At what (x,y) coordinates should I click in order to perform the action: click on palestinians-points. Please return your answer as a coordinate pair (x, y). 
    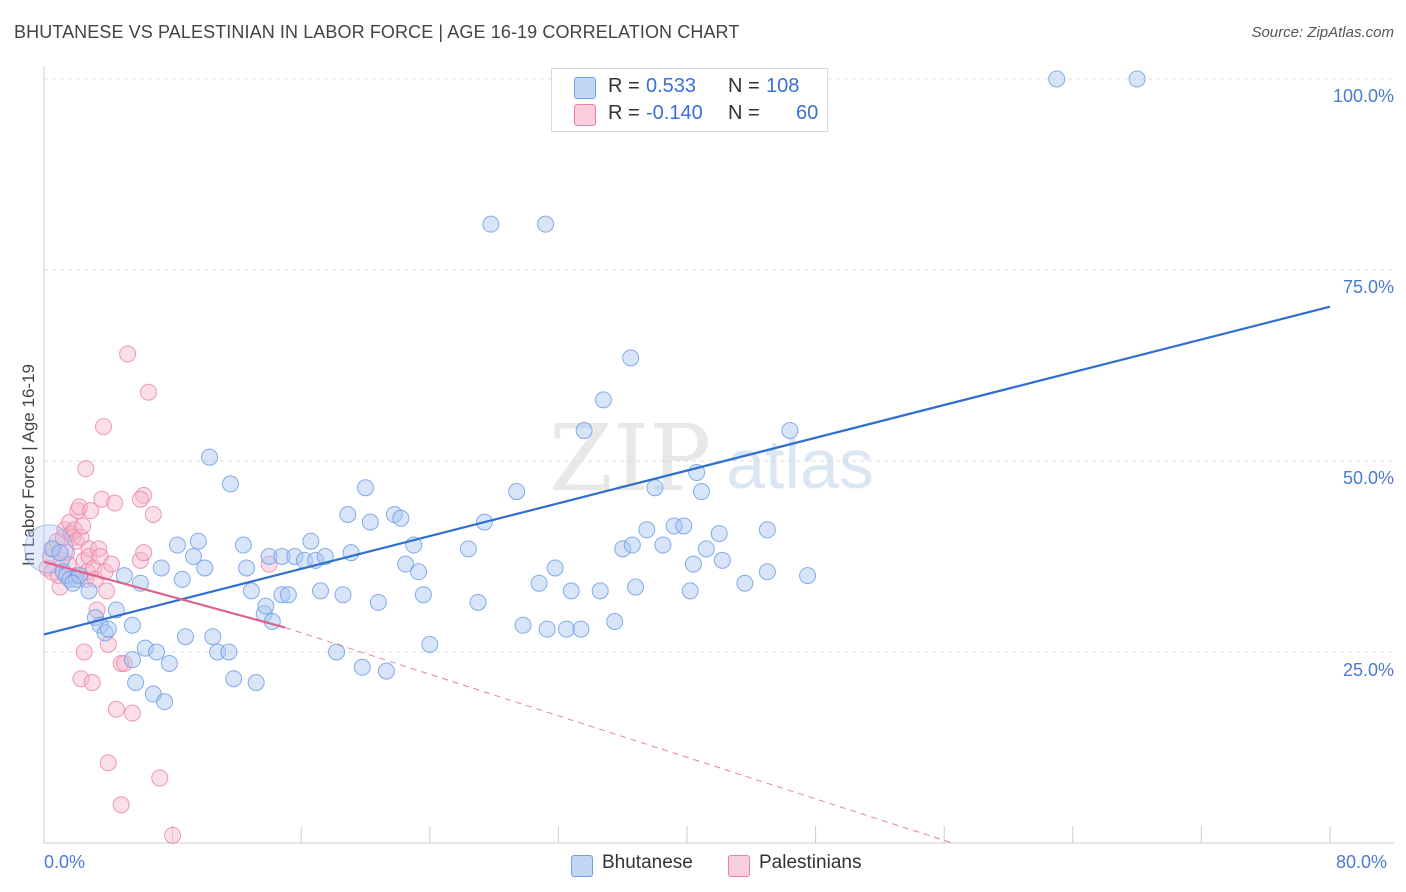
    Looking at the image, I should click on (158, 594).